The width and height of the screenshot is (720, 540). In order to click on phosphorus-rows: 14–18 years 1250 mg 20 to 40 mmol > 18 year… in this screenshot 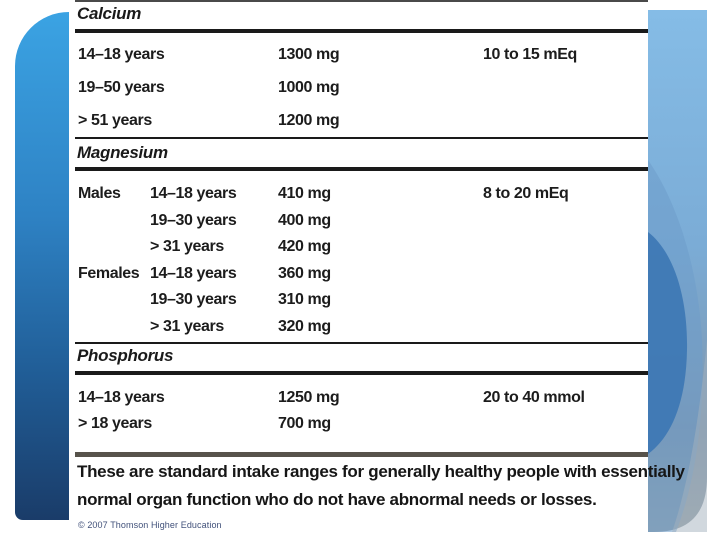, I will do `click(361, 415)`.